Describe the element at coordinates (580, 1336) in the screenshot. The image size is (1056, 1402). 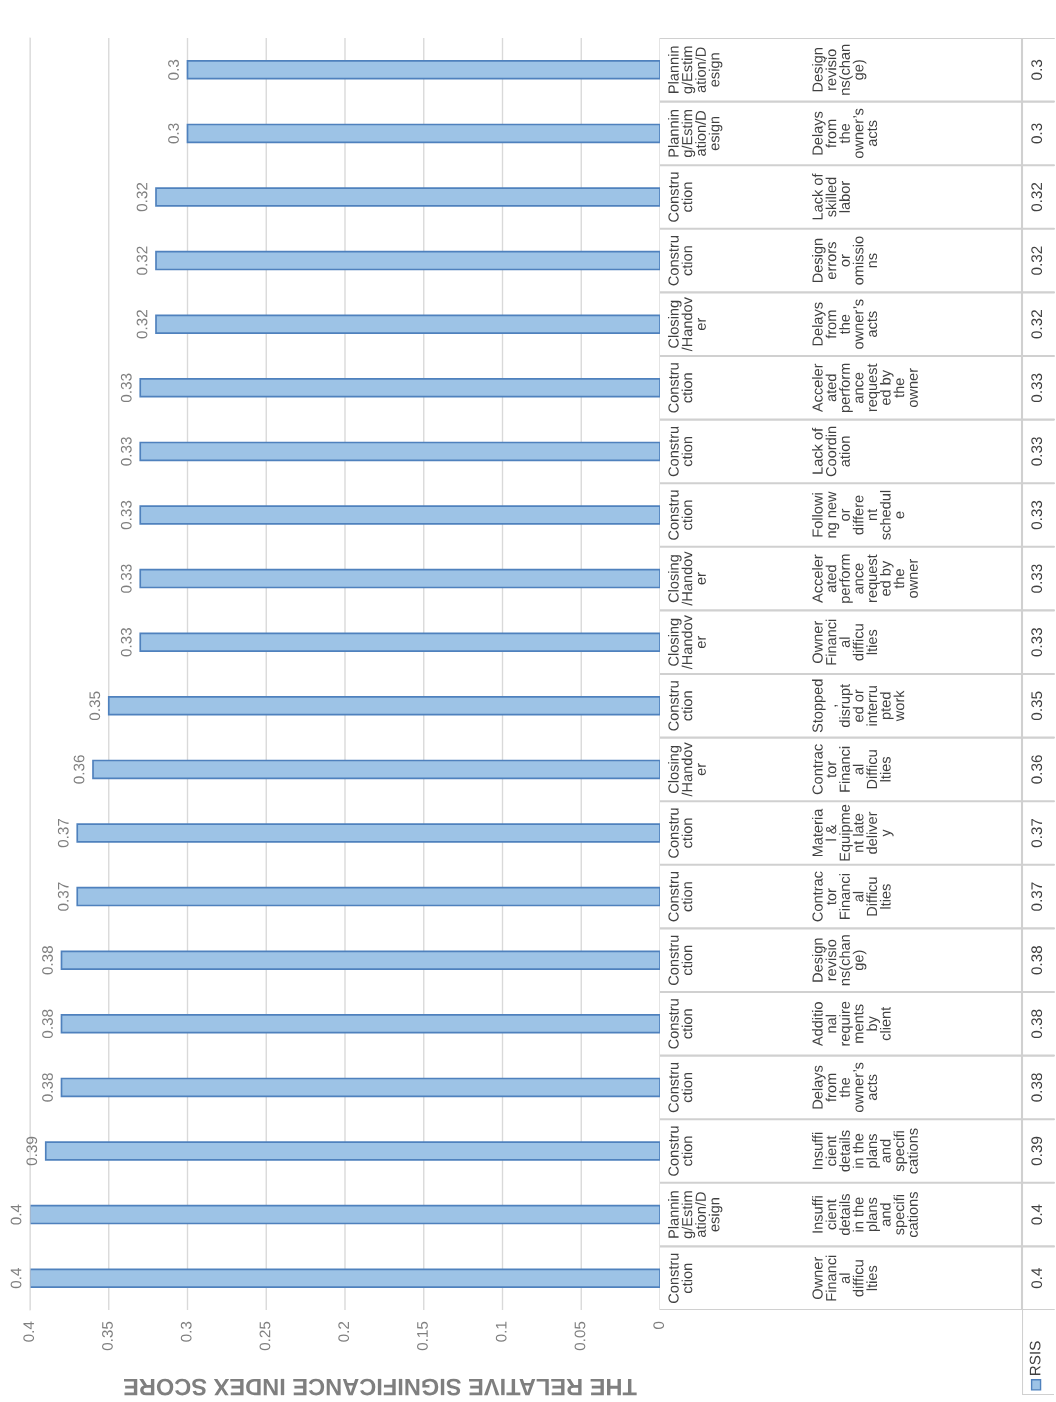
I see `x-tick-label: 0.05` at that location.